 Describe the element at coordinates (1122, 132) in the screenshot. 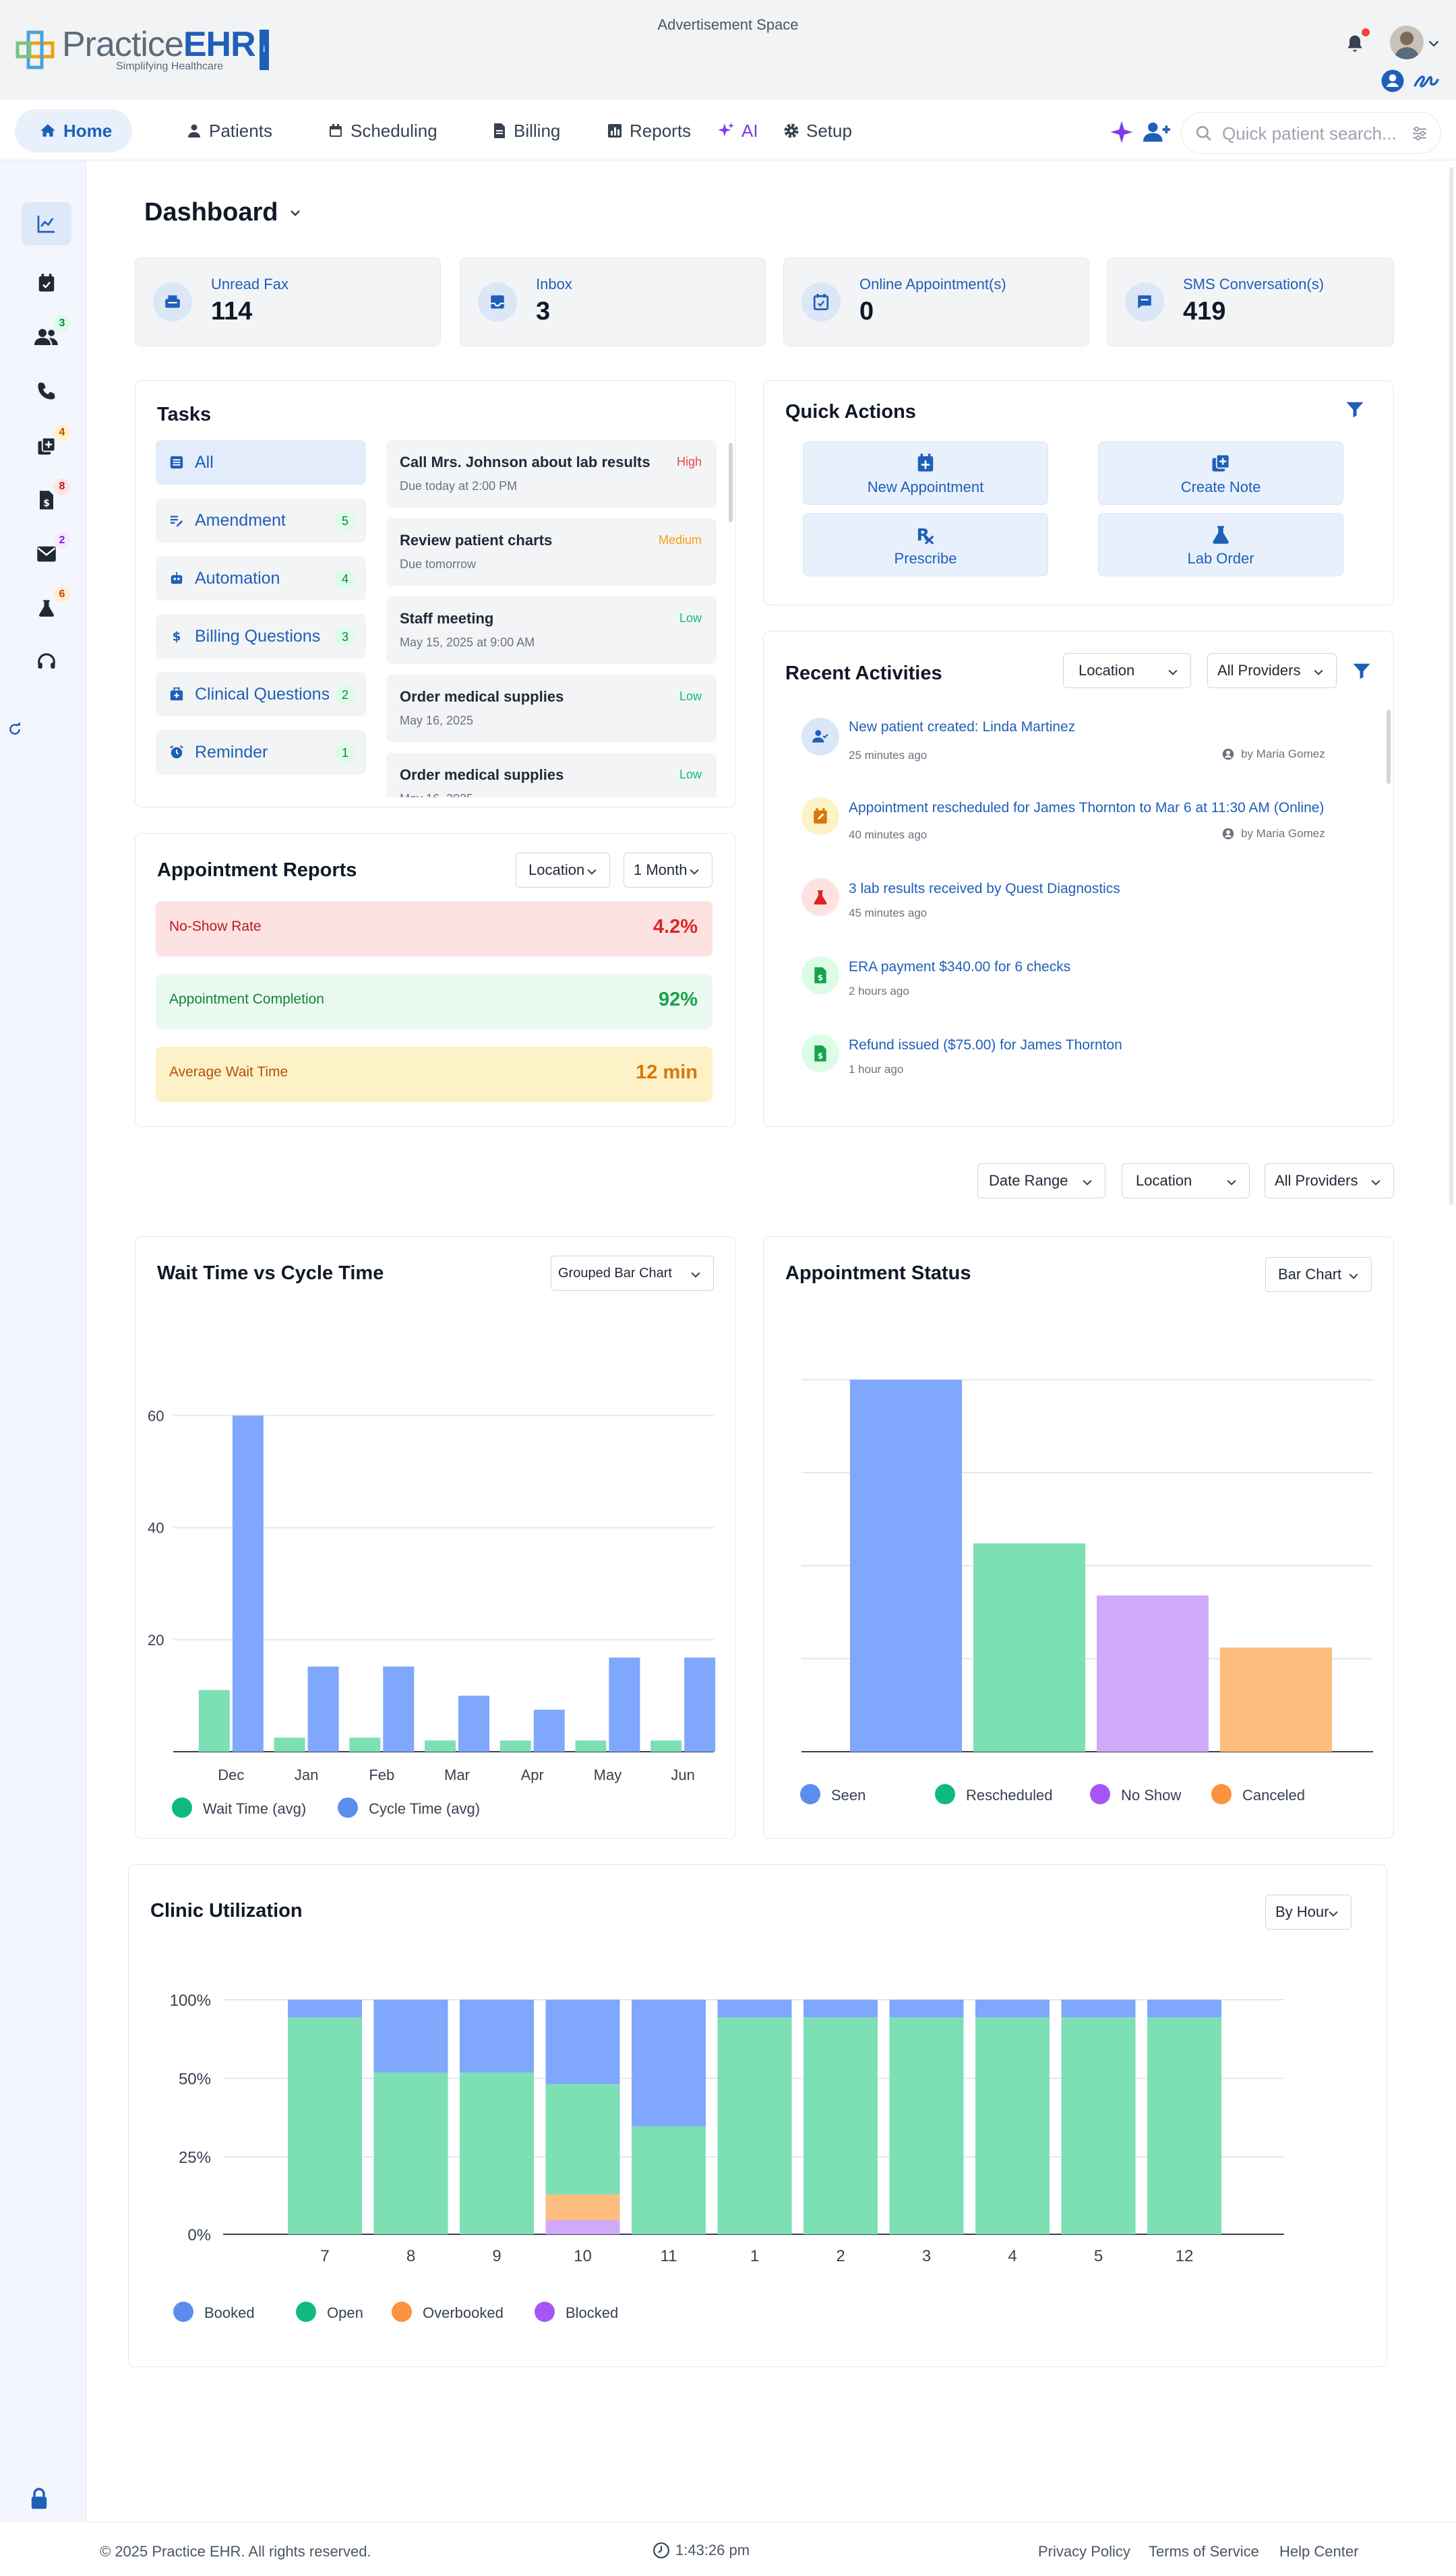

I see `ai-assistant-icon` at that location.